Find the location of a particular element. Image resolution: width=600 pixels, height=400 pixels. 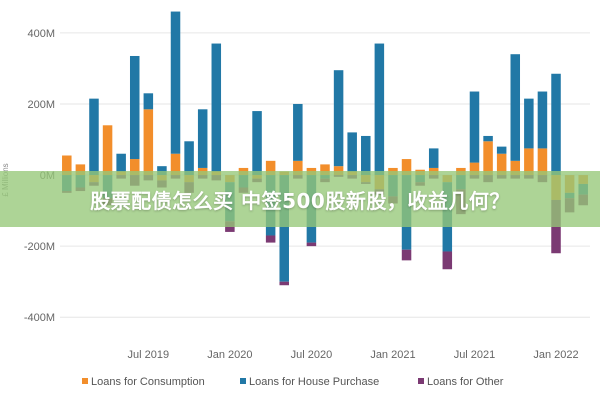

legend-swatch-other is located at coordinates (421, 381).